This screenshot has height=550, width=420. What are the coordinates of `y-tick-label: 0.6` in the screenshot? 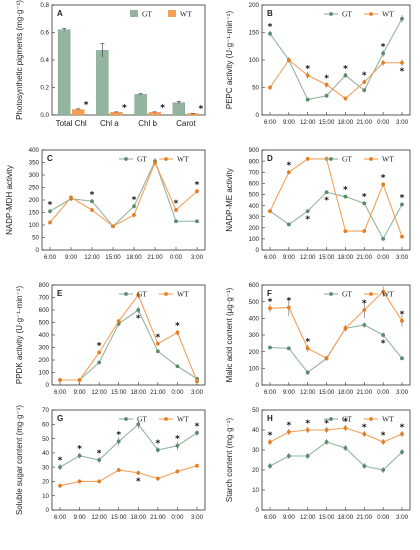 It's located at (44, 33).